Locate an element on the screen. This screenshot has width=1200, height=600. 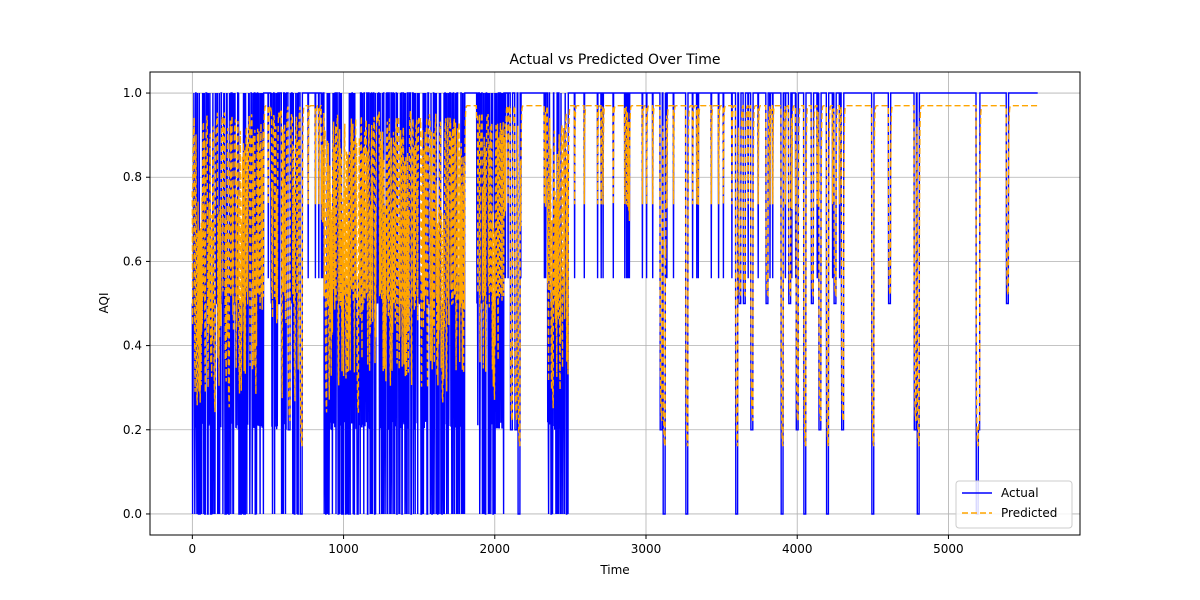
x-axis-label: Time is located at coordinates (614, 570).